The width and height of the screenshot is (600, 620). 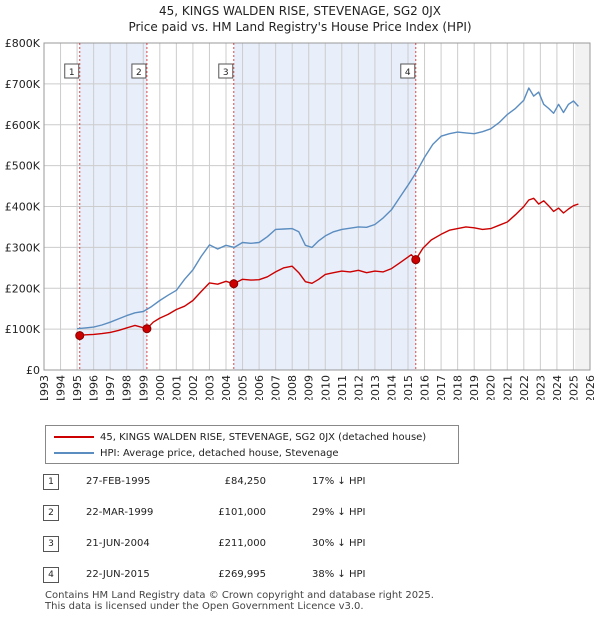 What do you see at coordinates (33, 370) in the screenshot?
I see `y-tick-label: £0` at bounding box center [33, 370].